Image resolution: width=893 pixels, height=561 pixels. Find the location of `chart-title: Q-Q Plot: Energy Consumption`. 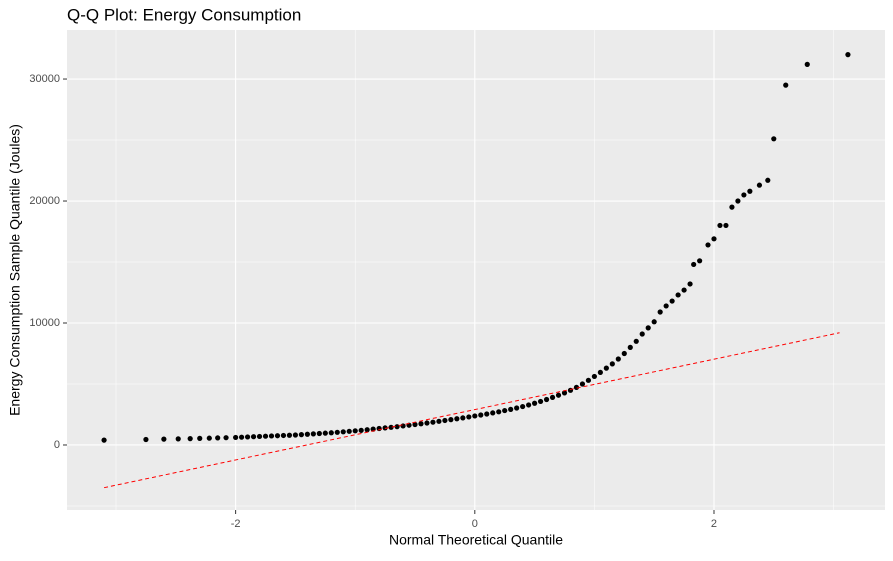

chart-title: Q-Q Plot: Energy Consumption is located at coordinates (184, 14).